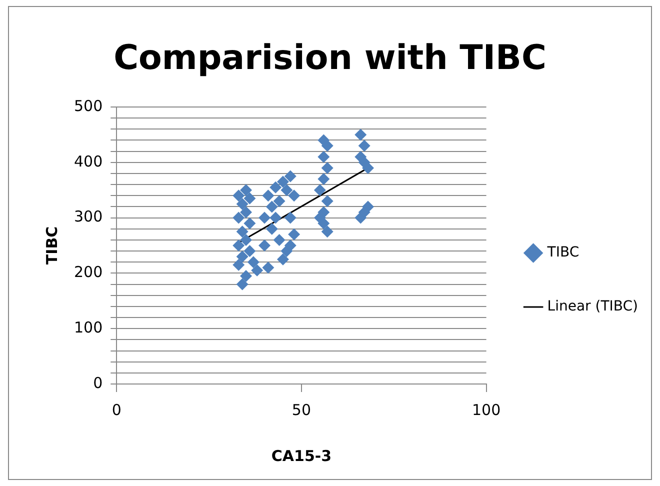  Describe the element at coordinates (301, 455) in the screenshot. I see `x-axis-title: CA15-3` at that location.